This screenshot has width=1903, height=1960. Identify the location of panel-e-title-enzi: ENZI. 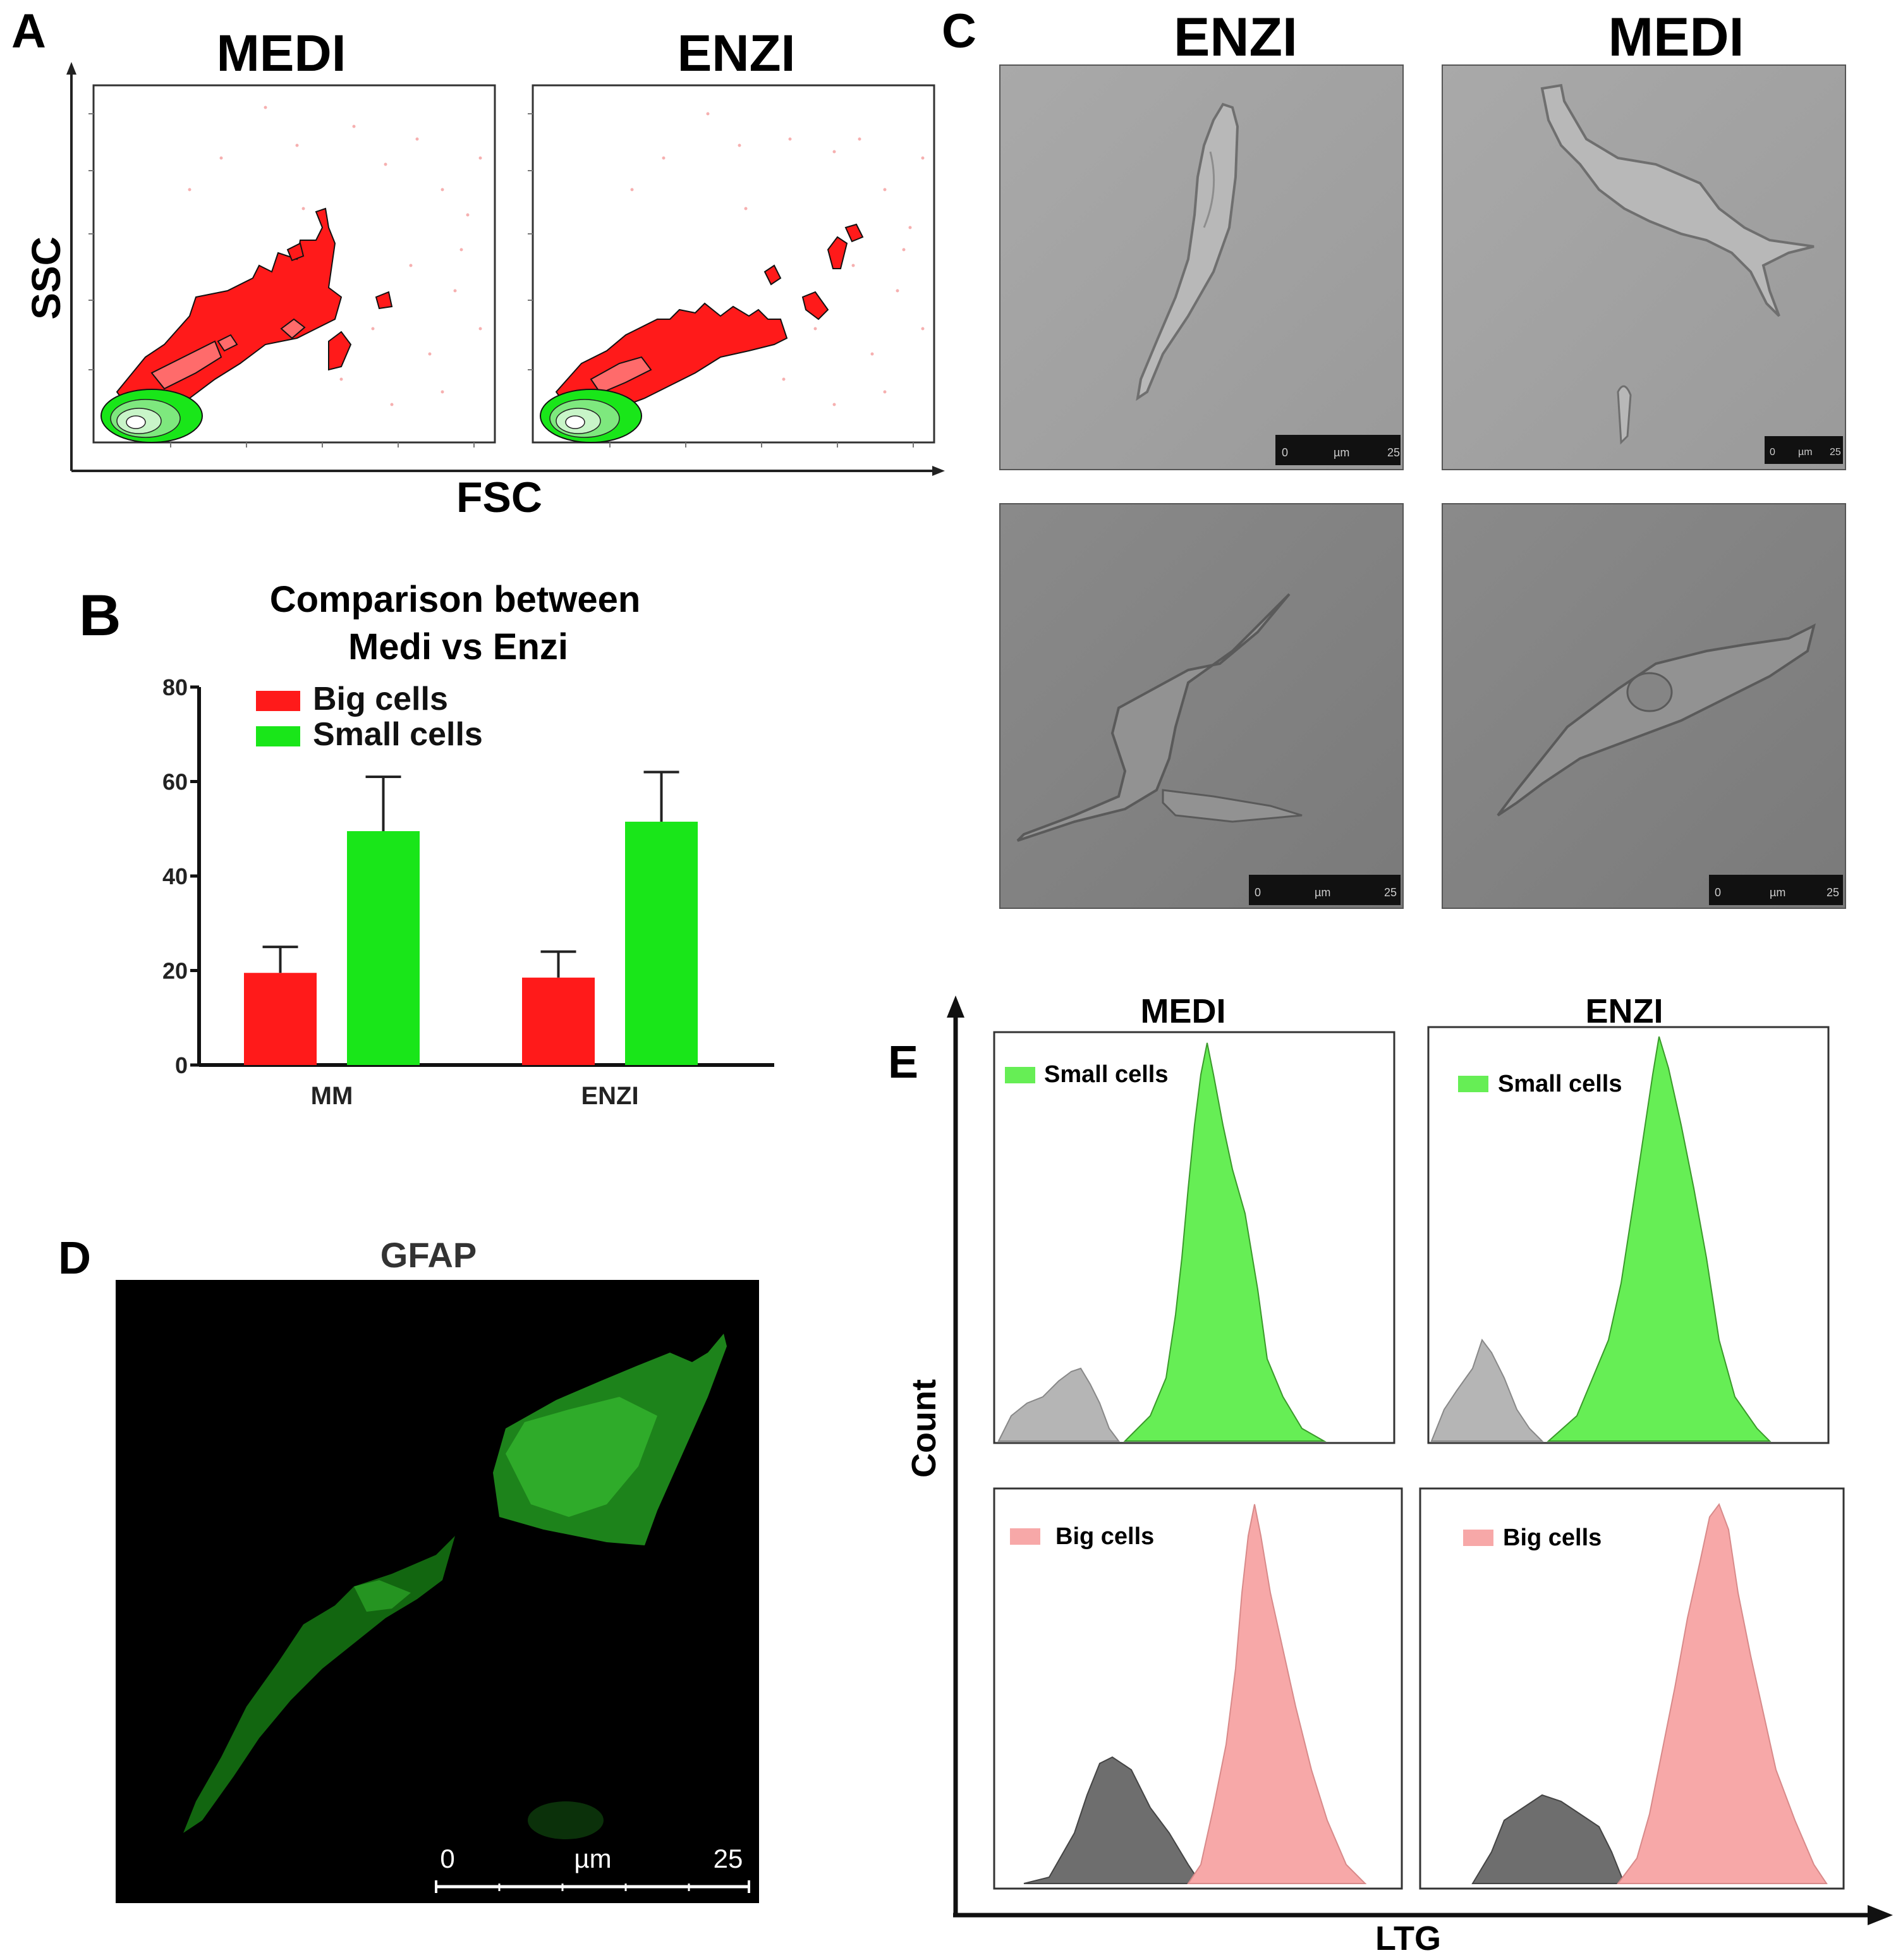
(1624, 1011).